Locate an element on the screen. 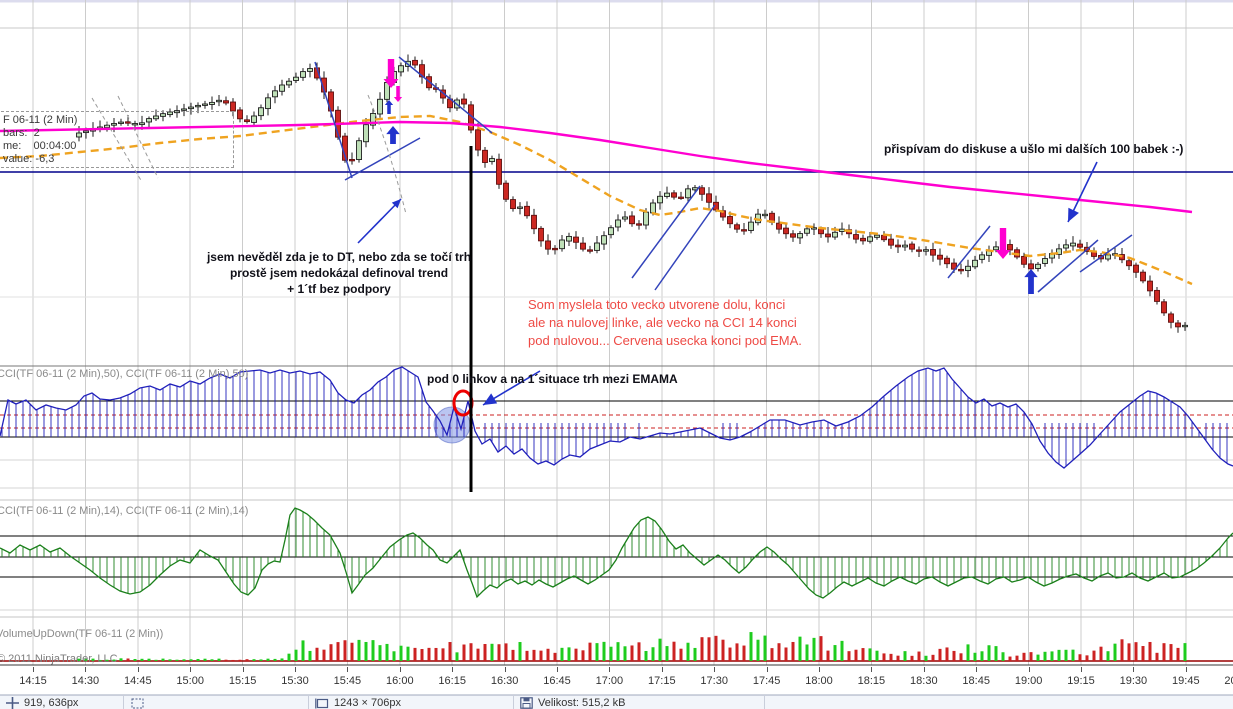 This screenshot has height=709, width=1233. statusbar-cursor-position: 919, 636px is located at coordinates (61, 702).